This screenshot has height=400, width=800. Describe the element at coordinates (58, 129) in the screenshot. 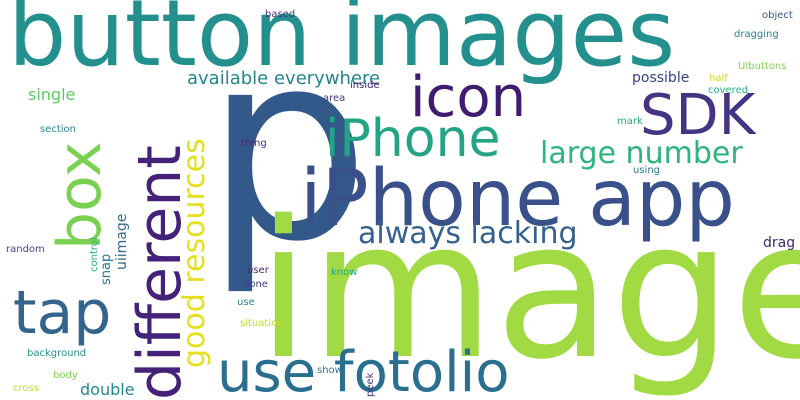

I see `word-section: section` at that location.